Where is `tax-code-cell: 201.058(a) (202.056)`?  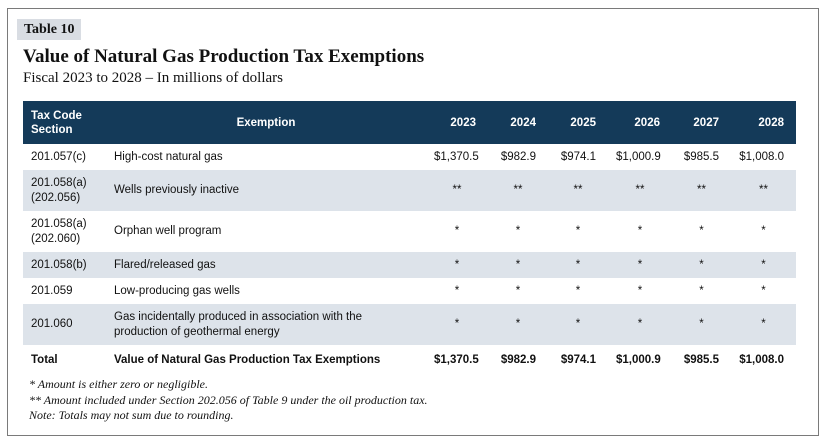
tax-code-cell: 201.058(a) (202.056) is located at coordinates (59, 190).